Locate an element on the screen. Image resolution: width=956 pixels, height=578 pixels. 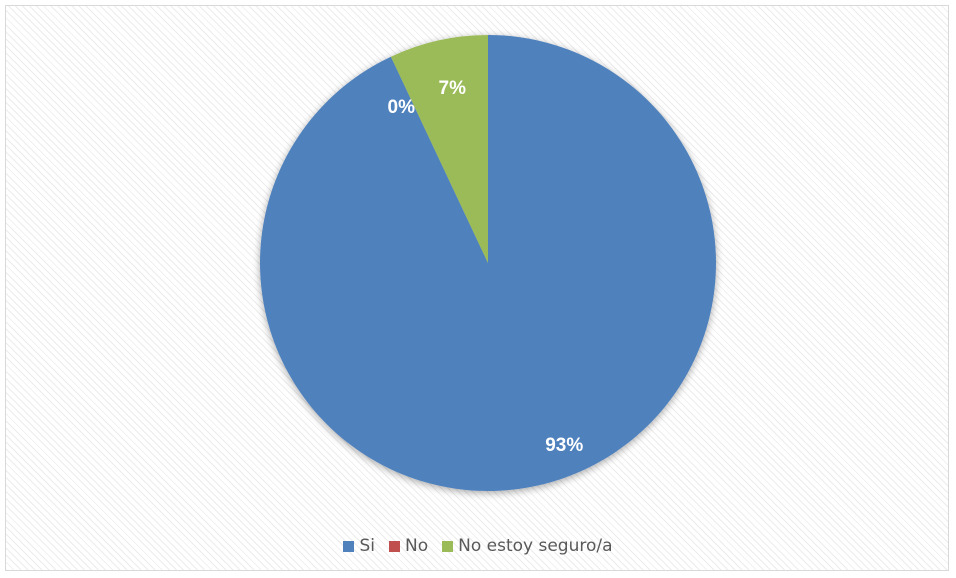
legend-item-si: Si is located at coordinates (359, 546).